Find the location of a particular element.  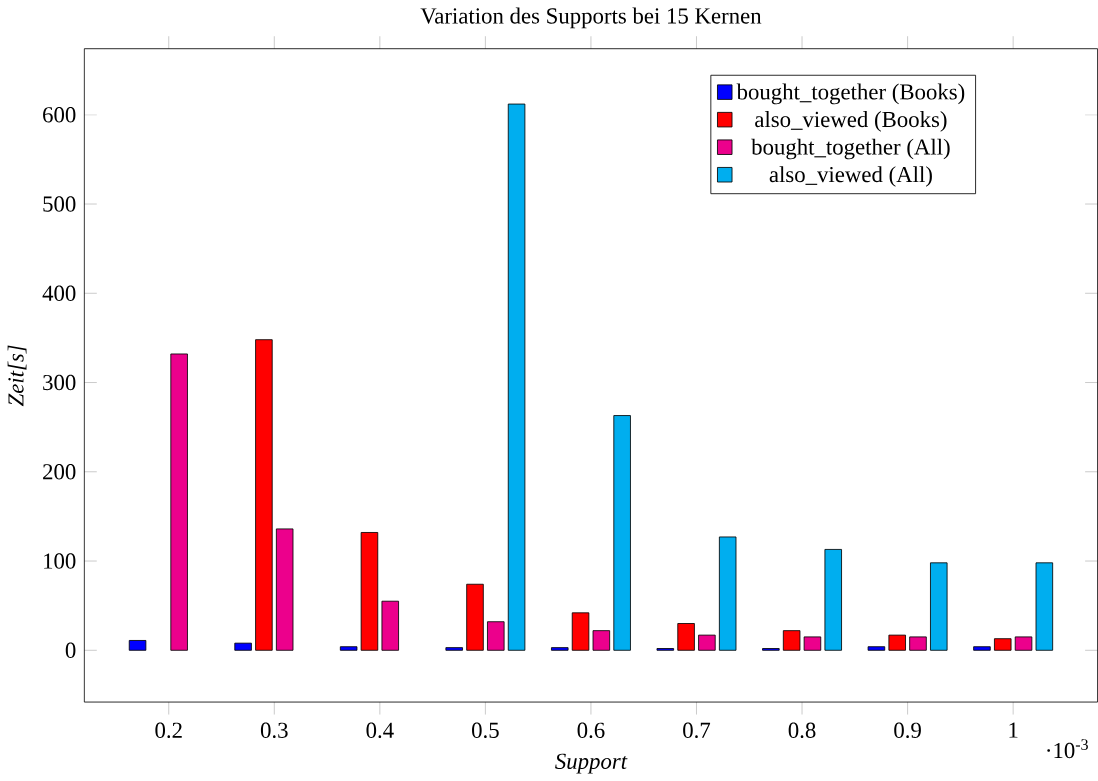

y-tick-label: 100 is located at coordinates (60, 561).